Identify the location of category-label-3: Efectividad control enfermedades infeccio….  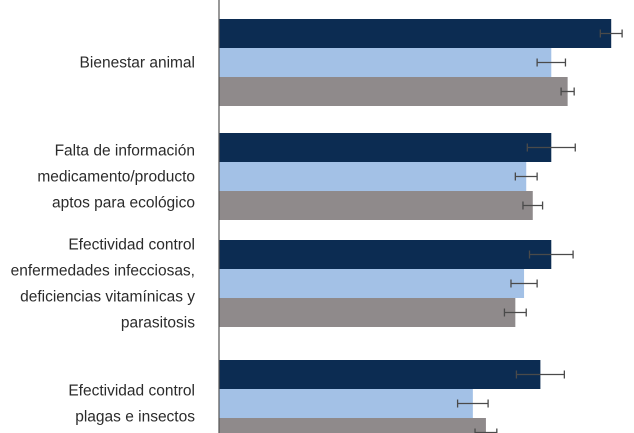
(103, 284).